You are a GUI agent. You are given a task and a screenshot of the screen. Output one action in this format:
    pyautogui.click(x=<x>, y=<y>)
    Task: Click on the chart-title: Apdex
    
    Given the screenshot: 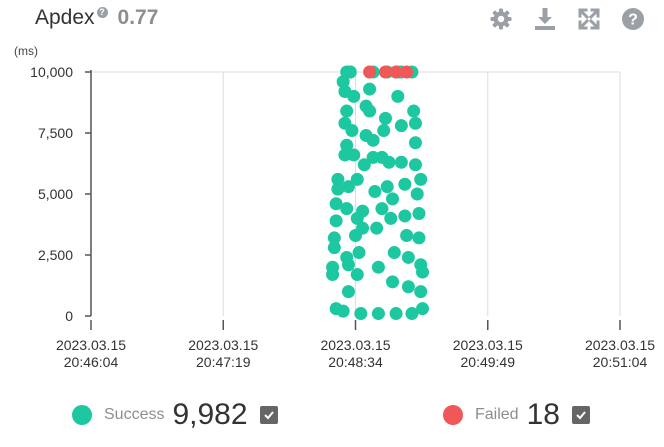 What is the action you would take?
    pyautogui.click(x=65, y=17)
    